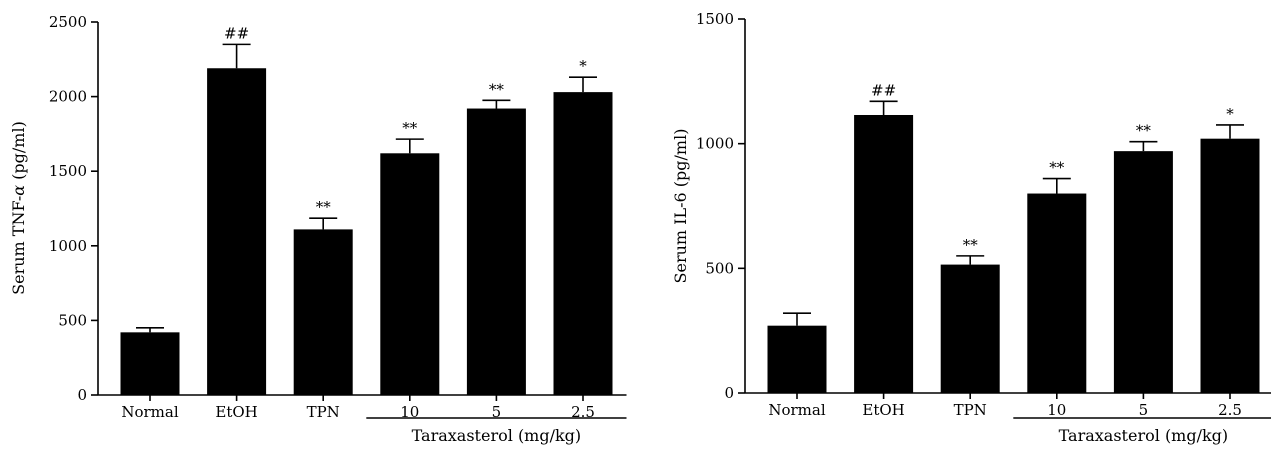 The width and height of the screenshot is (1271, 456). What do you see at coordinates (68, 97) in the screenshot?
I see `y-tick-label: 2000` at bounding box center [68, 97].